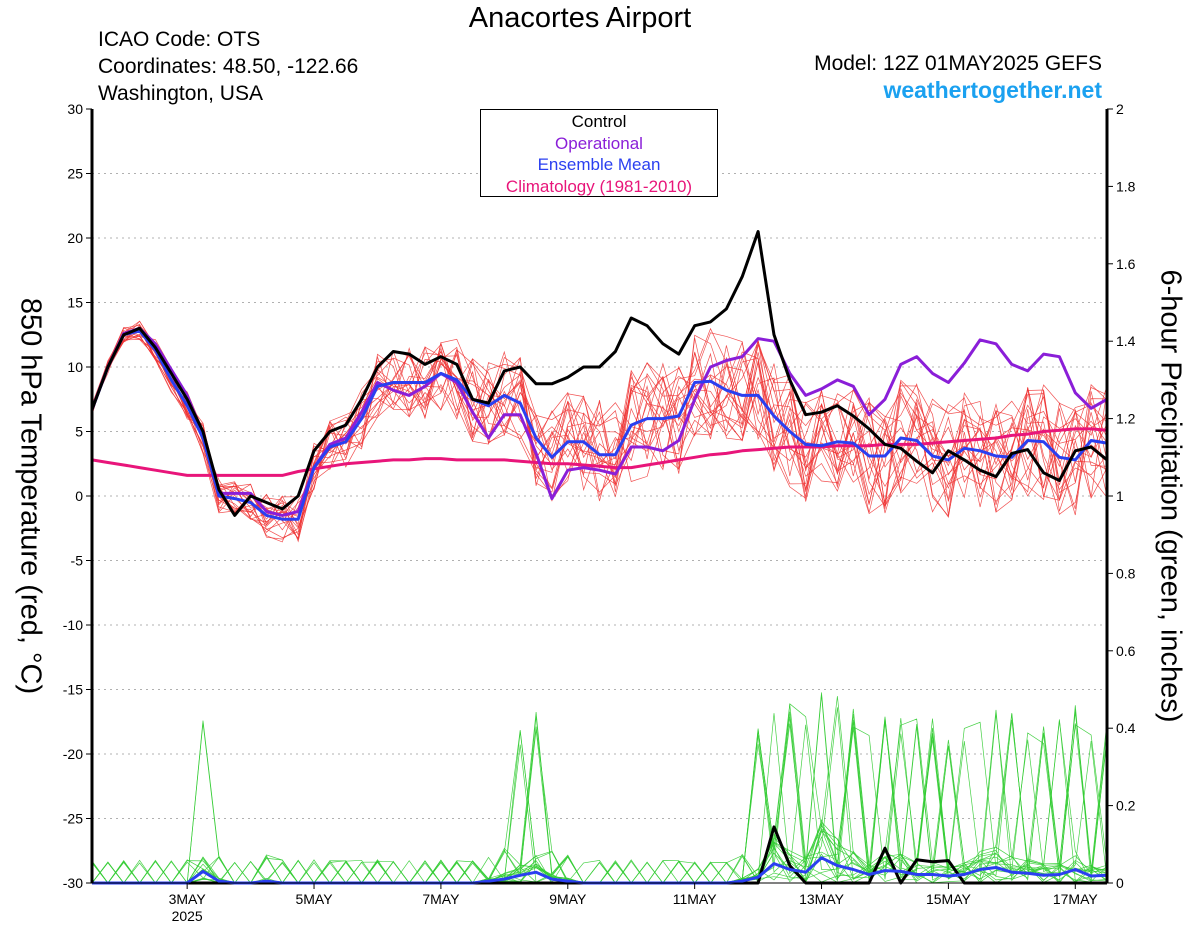  What do you see at coordinates (1126, 341) in the screenshot?
I see `y-tick-label-right: 1.4` at bounding box center [1126, 341].